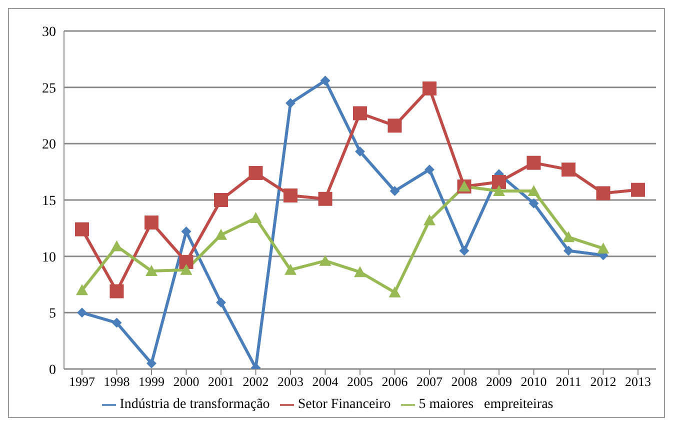 The height and width of the screenshot is (426, 673). Describe the element at coordinates (49, 201) in the screenshot. I see `y-tick-label: 15` at that location.